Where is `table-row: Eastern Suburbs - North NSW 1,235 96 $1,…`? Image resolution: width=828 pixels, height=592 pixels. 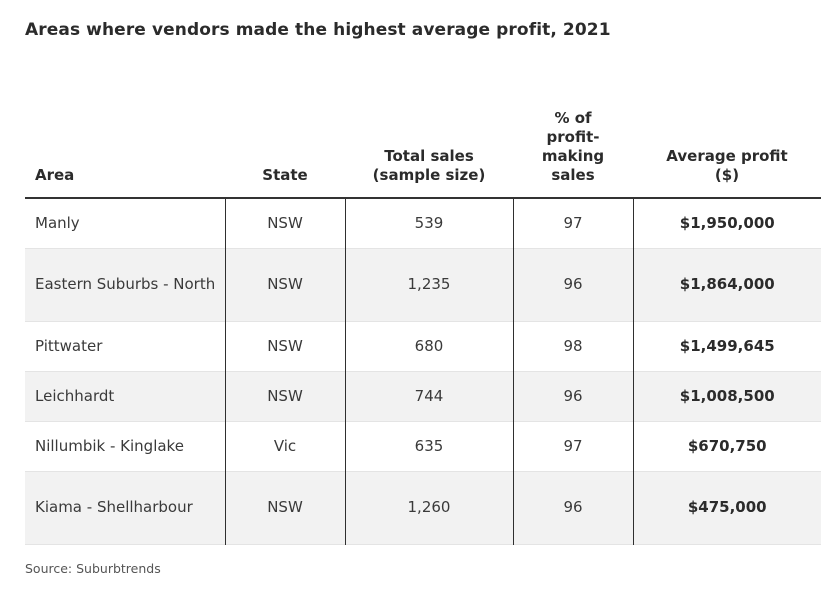
table-row: Eastern Suburbs - North NSW 1,235 96 $1,… is located at coordinates (423, 284).